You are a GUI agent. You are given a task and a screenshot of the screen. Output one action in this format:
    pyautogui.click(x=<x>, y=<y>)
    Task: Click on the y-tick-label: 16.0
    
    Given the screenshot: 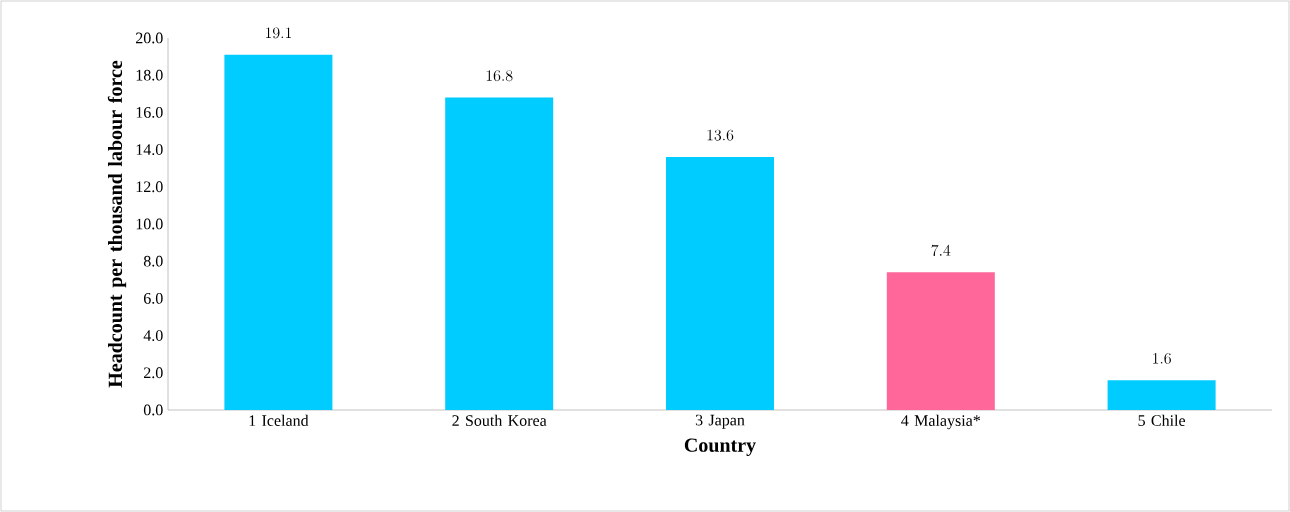 What is the action you would take?
    pyautogui.click(x=149, y=112)
    